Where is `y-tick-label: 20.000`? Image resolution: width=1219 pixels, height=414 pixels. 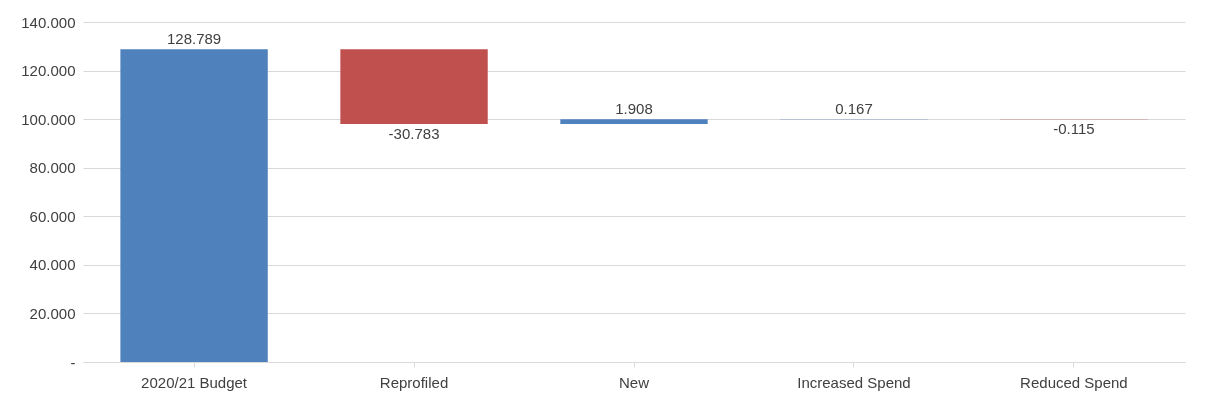
y-tick-label: 20.000 is located at coordinates (52, 313).